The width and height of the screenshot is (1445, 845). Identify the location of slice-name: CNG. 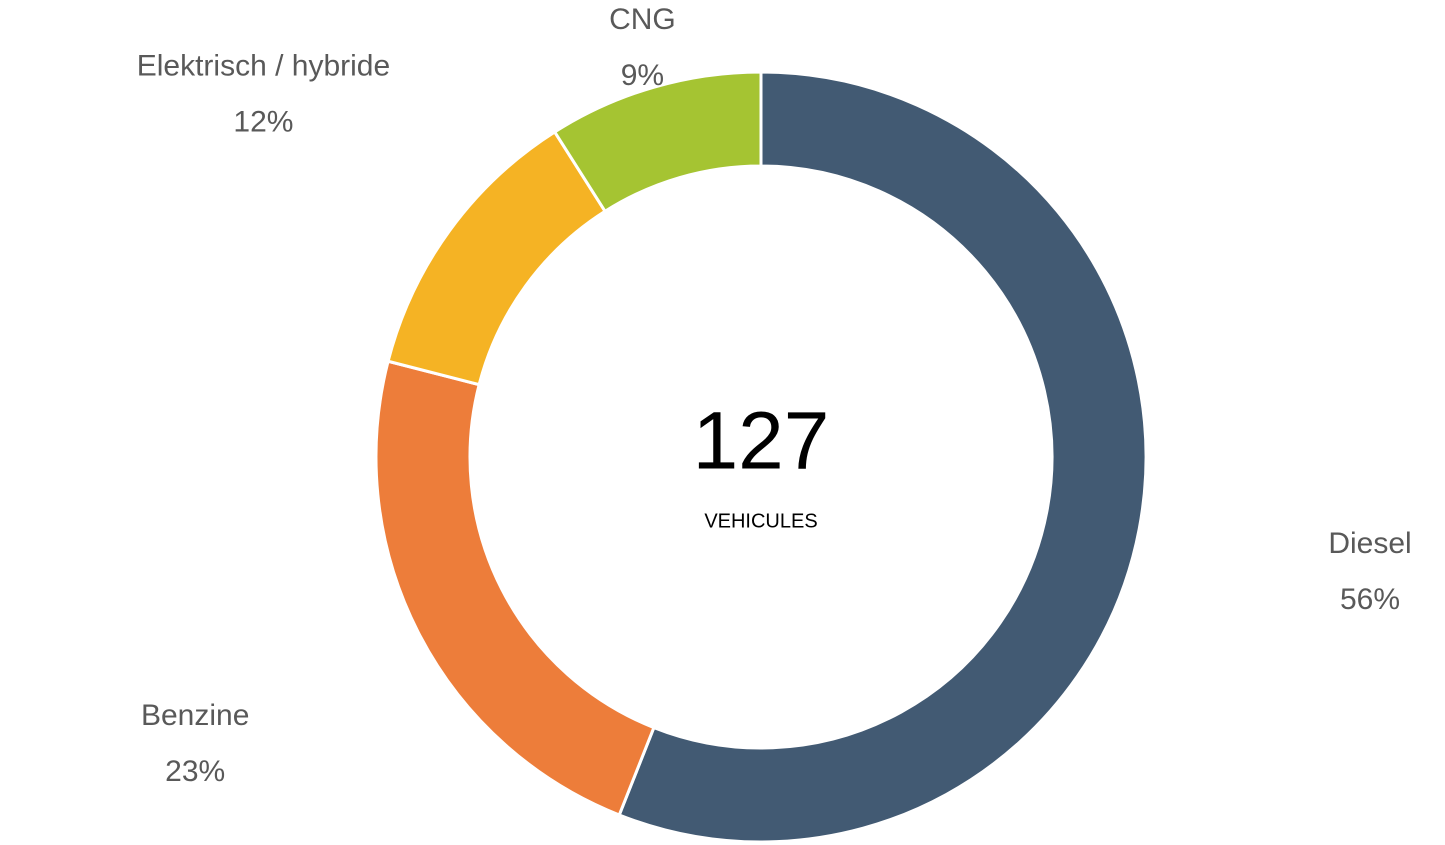
(642, 19).